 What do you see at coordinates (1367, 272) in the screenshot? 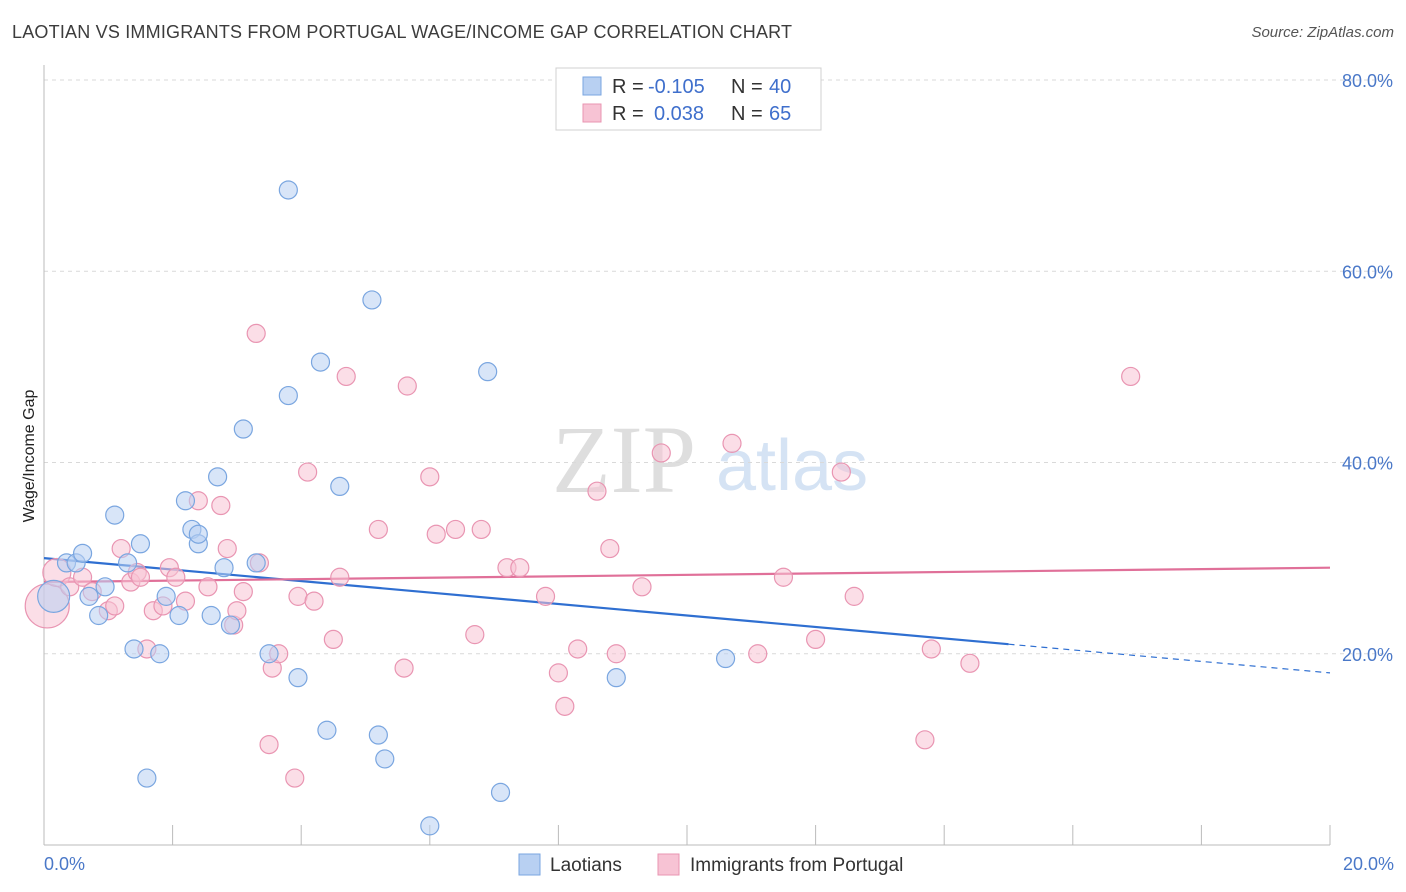
I see `y-tick-label-60: 60.0%` at bounding box center [1367, 272].